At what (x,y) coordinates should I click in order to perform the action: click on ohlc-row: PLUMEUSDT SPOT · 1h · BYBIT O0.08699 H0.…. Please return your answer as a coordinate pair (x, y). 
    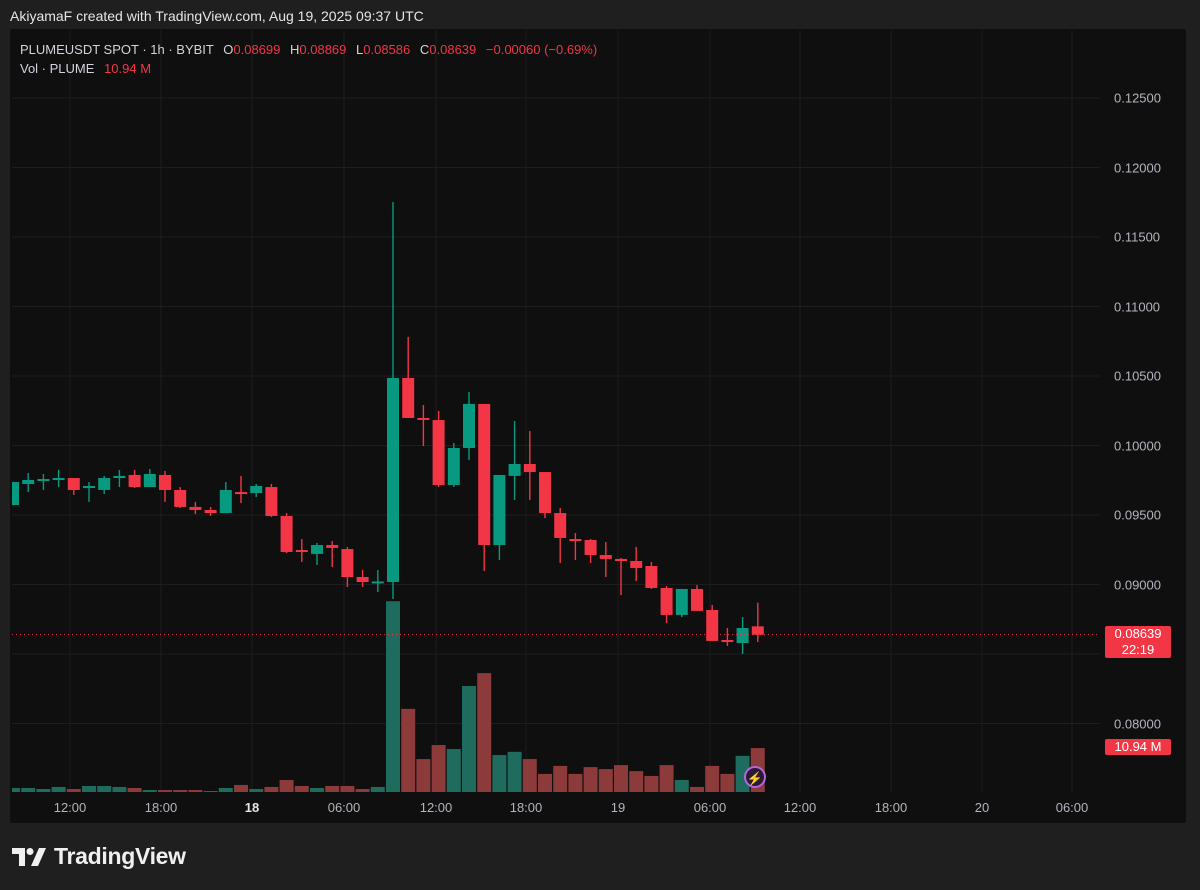
    Looking at the image, I should click on (308, 49).